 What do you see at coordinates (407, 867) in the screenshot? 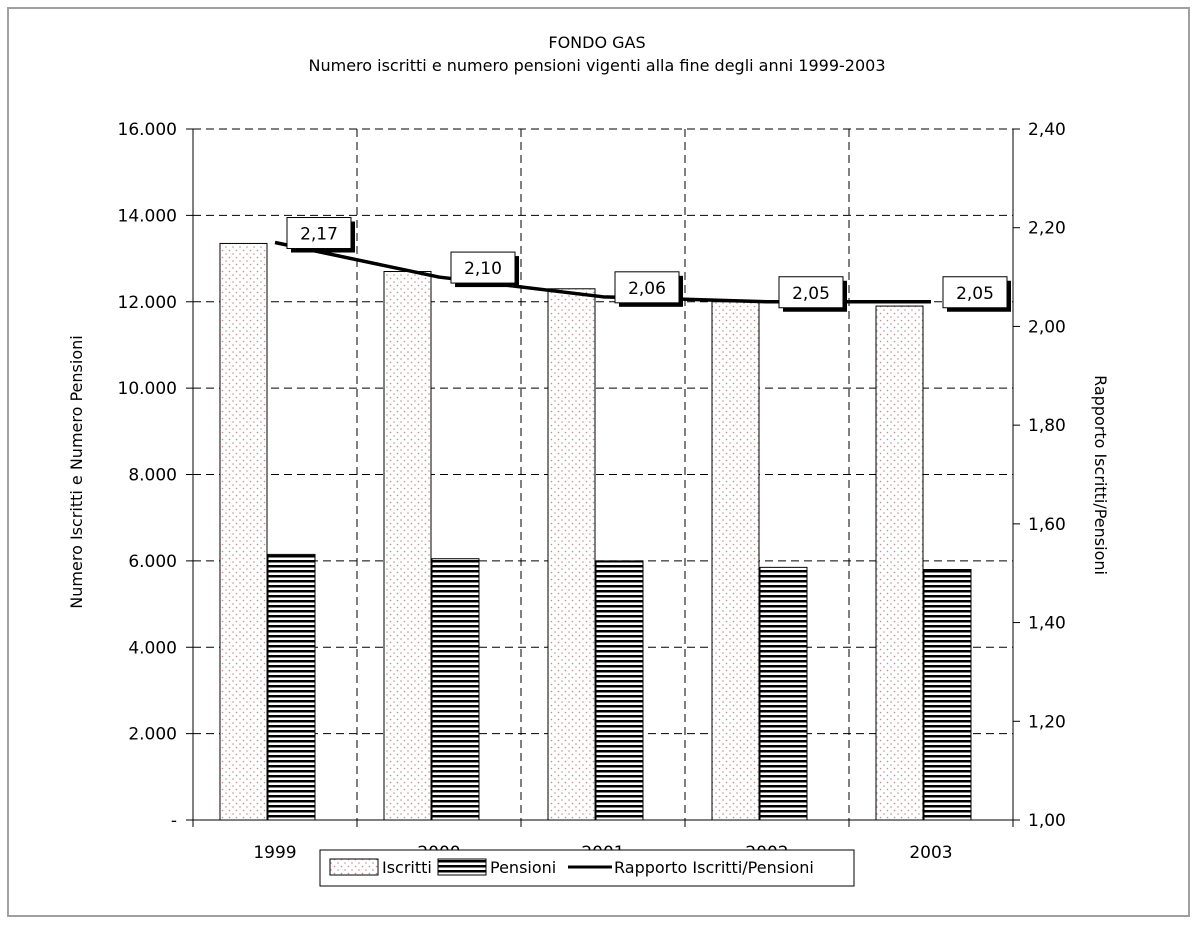
I see `legend-label-iscritti: Iscritti` at bounding box center [407, 867].